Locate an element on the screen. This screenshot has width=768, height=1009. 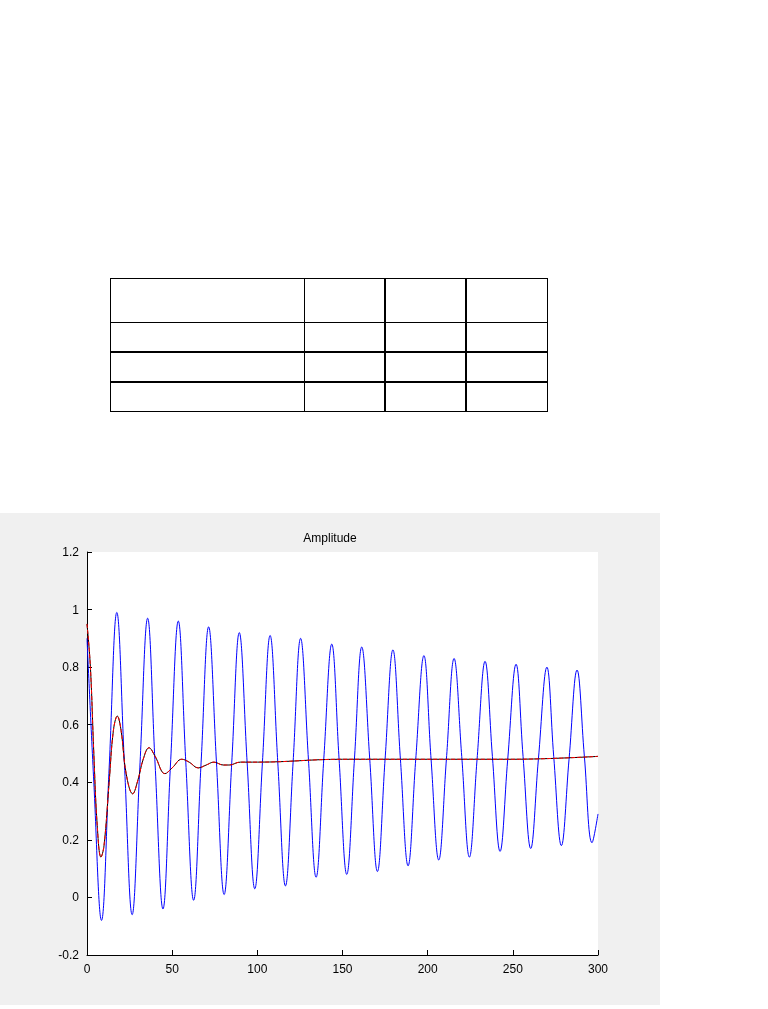
y-tick-label: -0.2 is located at coordinates (69, 955).